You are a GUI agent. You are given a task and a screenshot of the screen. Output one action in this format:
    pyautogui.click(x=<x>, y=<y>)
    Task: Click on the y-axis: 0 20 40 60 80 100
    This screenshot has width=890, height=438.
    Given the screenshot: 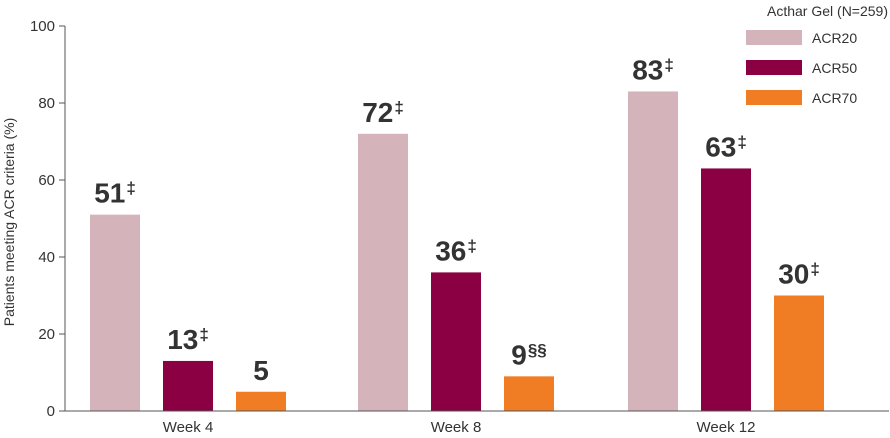 What is the action you would take?
    pyautogui.click(x=48, y=219)
    